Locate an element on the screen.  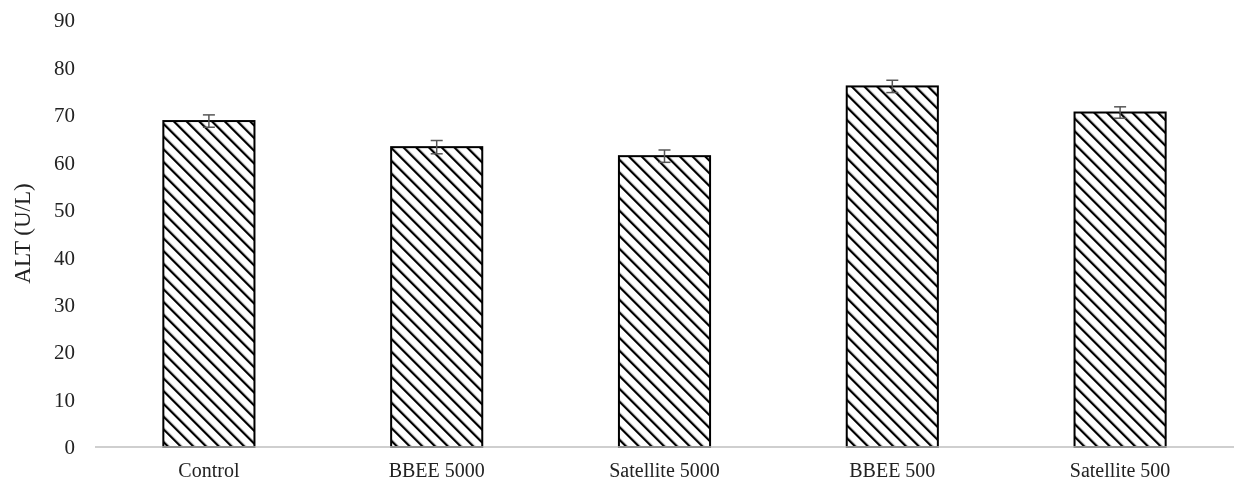
y-tick-label: 20 is located at coordinates (64, 352).